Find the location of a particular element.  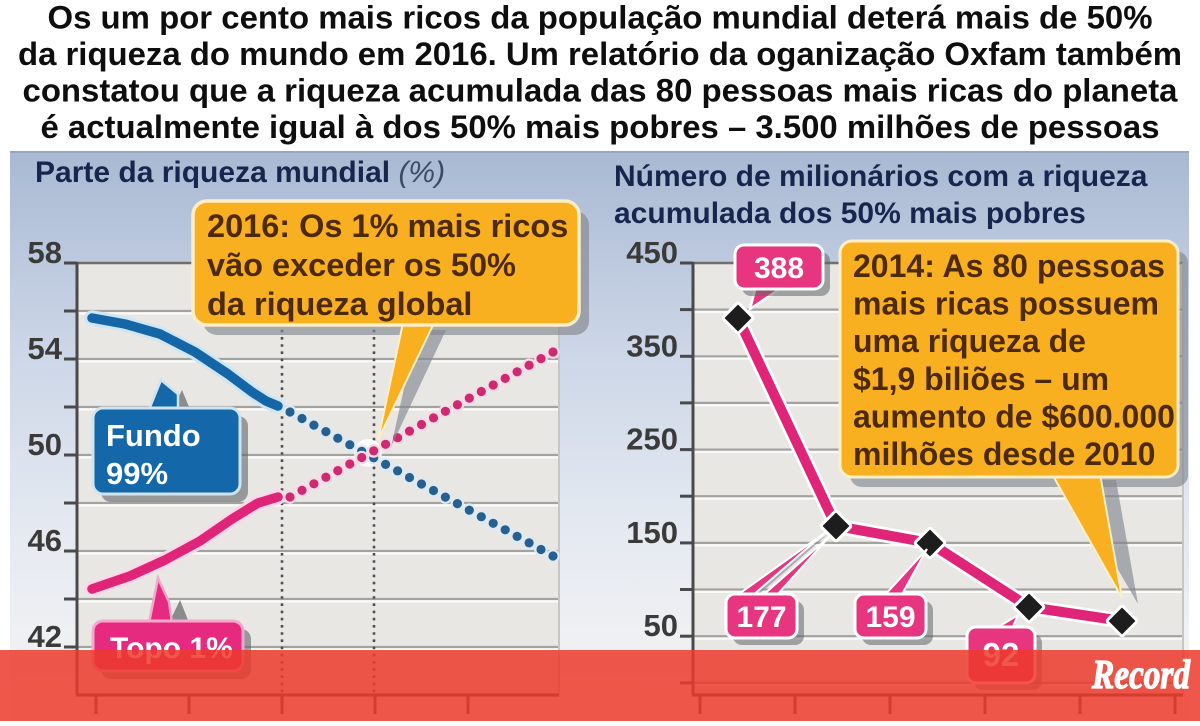

svg-text: 2014: As 80 pessoas is located at coordinates (1009, 266).